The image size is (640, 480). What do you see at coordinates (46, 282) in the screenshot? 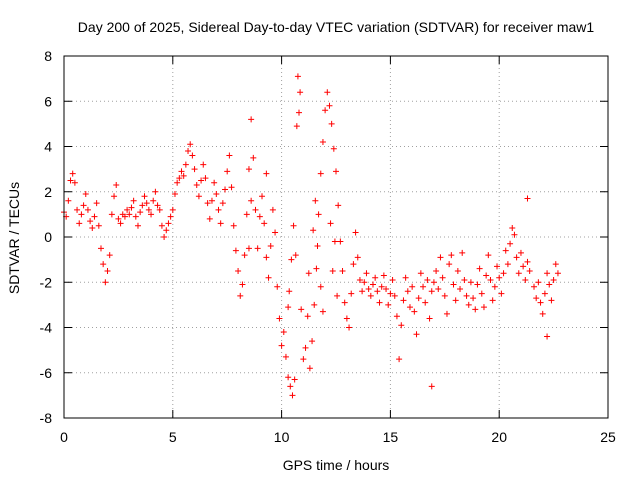
I see `y-tick-label: -2` at bounding box center [46, 282].